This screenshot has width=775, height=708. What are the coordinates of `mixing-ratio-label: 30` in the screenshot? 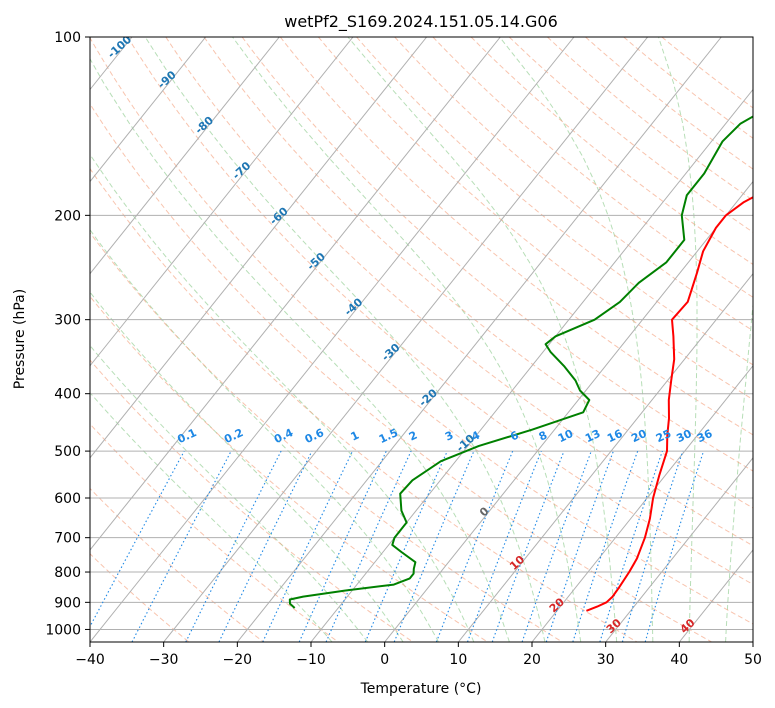 It's located at (684, 436).